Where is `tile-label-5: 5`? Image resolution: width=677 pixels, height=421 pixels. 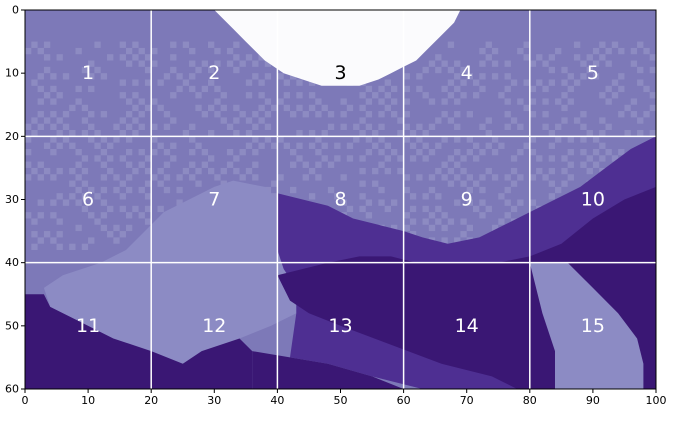 tile-label-5: 5 is located at coordinates (593, 73).